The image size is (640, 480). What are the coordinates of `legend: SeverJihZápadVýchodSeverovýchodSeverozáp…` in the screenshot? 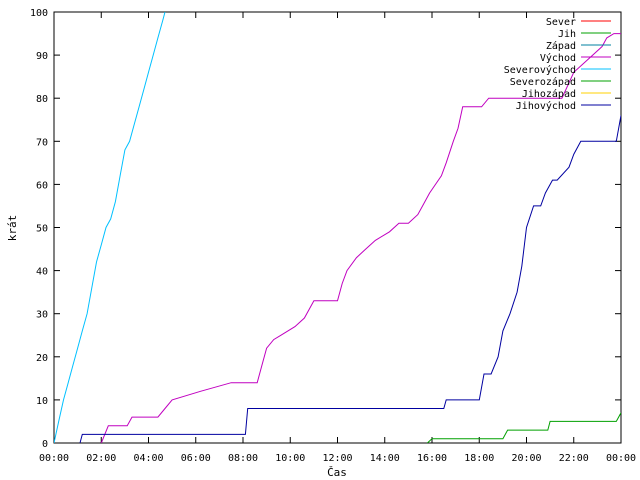 It's located at (557, 64).